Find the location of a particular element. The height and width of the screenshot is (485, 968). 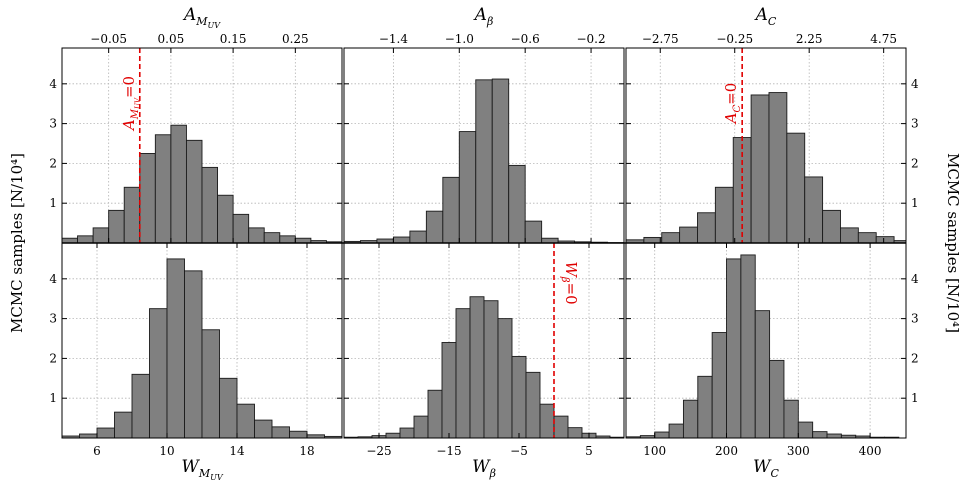

x-tick-label: −0.05 is located at coordinates (108, 39).